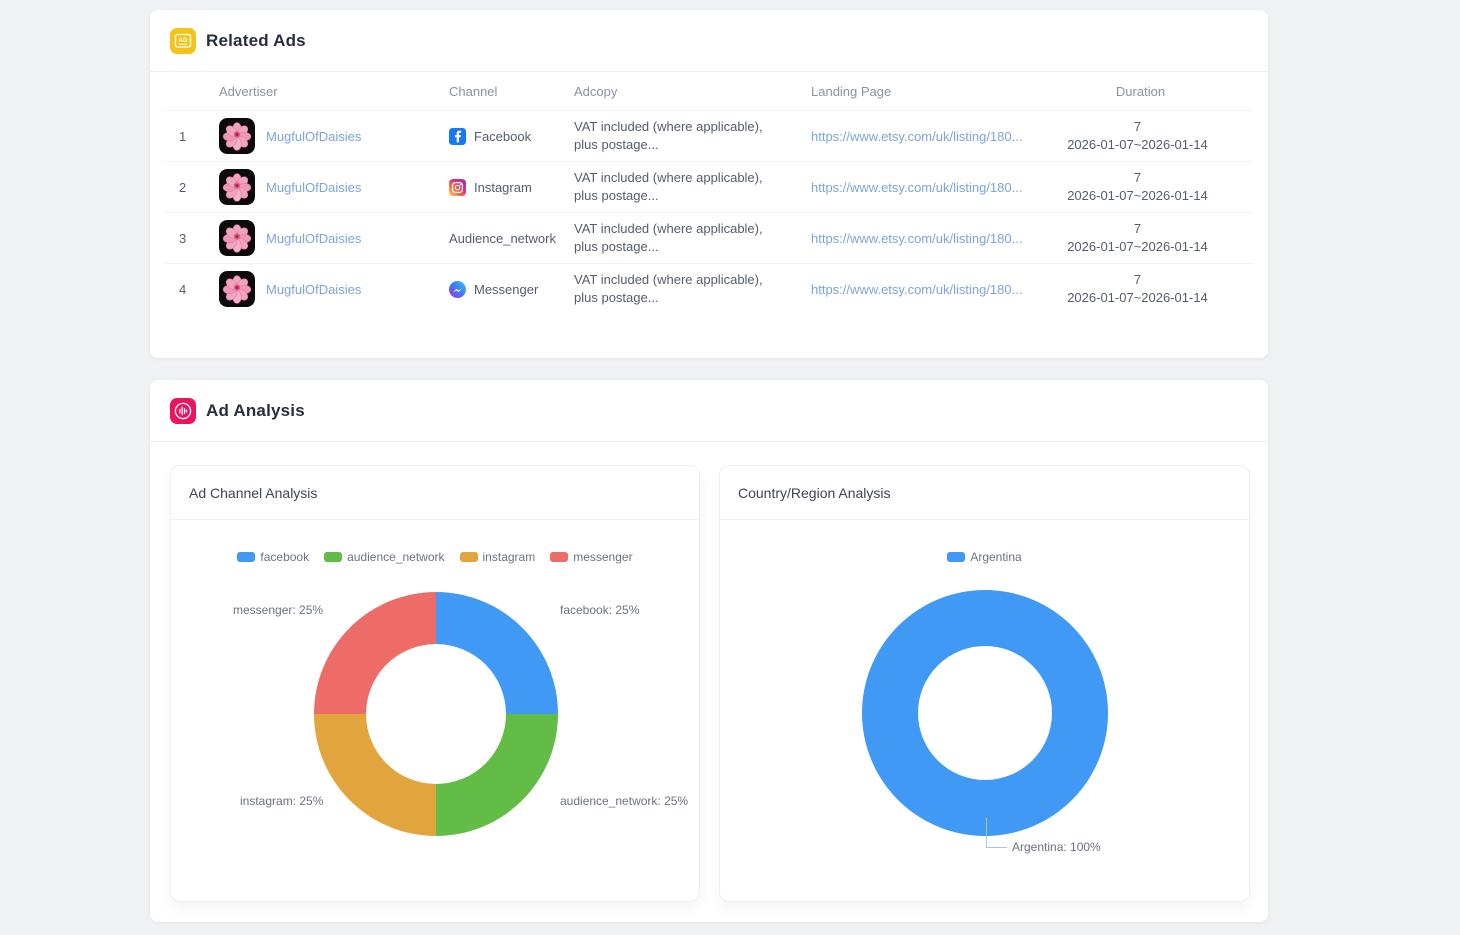 This screenshot has height=935, width=1460. I want to click on related-ads-header: AD Related Ads, so click(709, 41).